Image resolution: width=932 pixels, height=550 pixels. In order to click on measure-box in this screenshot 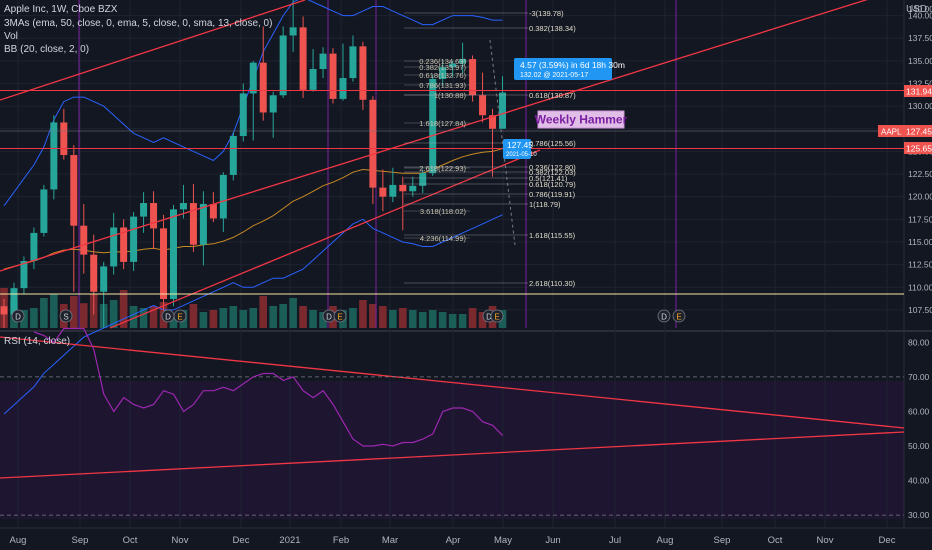, I will do `click(563, 69)`.